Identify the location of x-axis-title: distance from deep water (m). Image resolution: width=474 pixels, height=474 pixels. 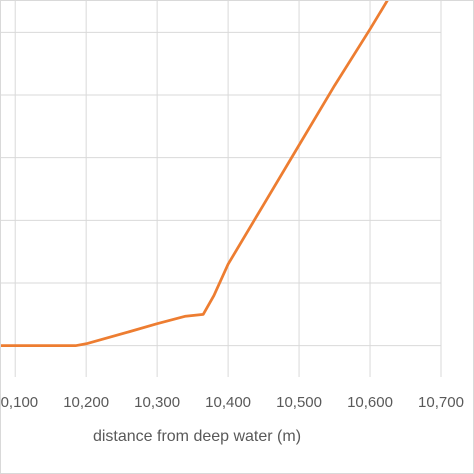
(197, 436).